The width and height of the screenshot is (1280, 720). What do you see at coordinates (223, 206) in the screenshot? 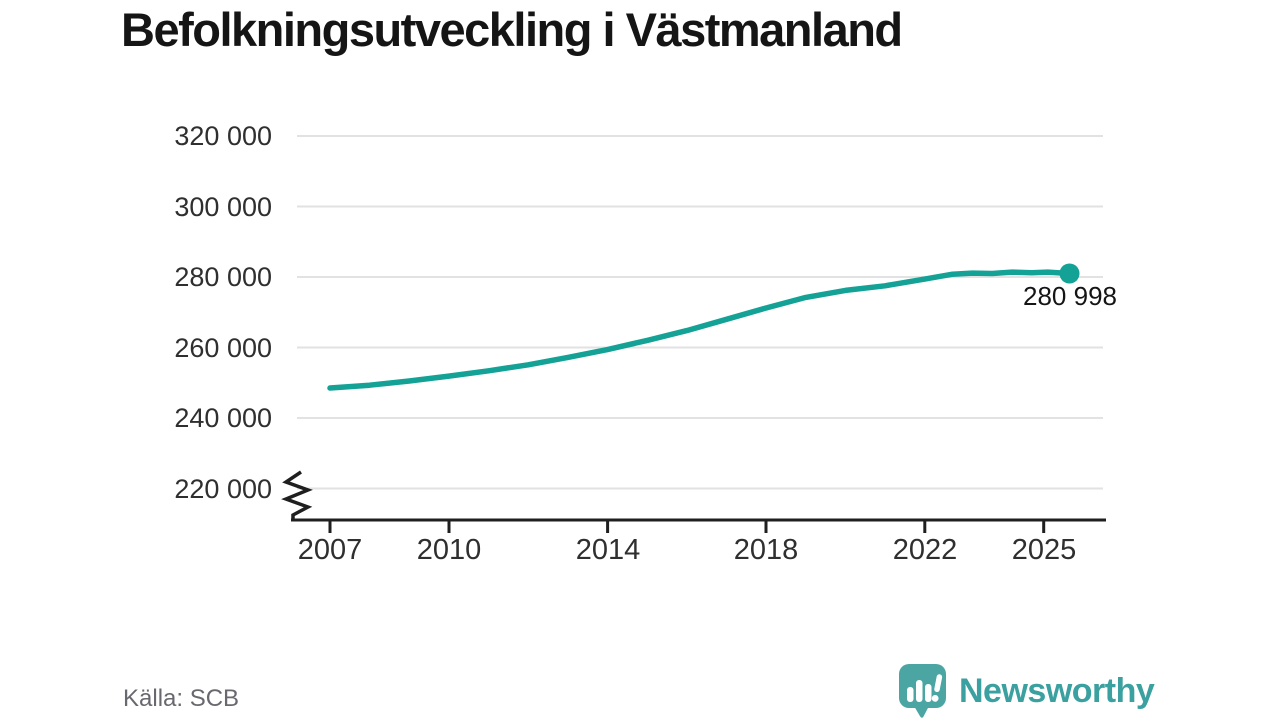
I see `y-axis-tick-label: 300 000` at bounding box center [223, 206].